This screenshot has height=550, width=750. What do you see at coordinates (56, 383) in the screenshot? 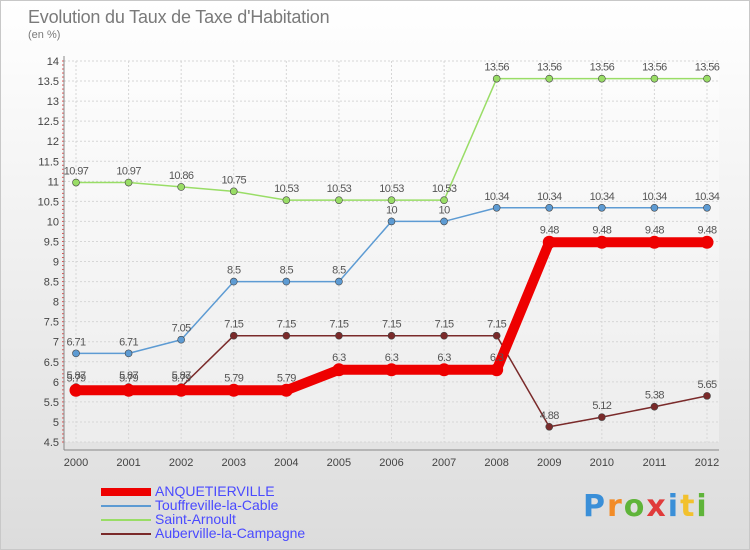
I see `y-tick-label: 6` at bounding box center [56, 383].